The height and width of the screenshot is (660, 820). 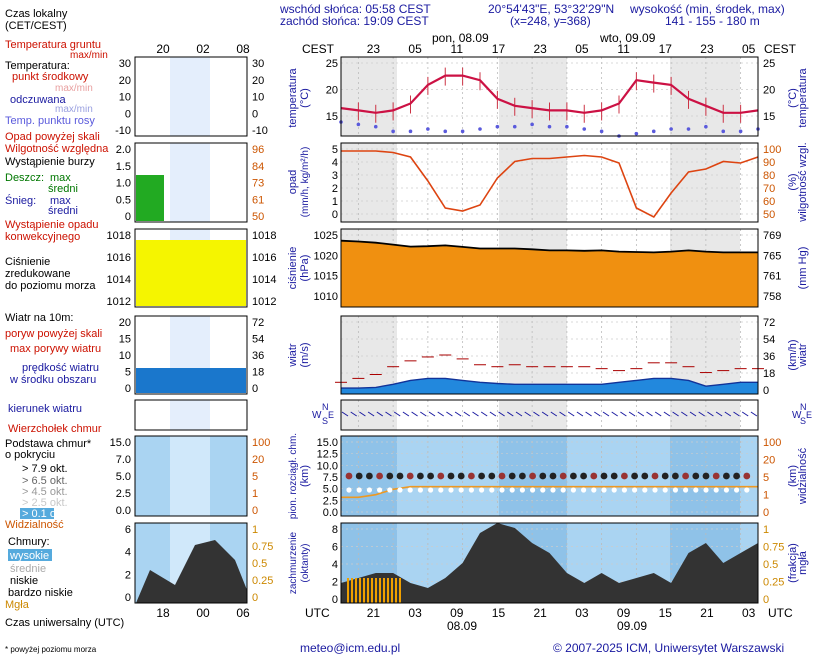 I want to click on legend-pressure-fill, so click(x=191, y=273).